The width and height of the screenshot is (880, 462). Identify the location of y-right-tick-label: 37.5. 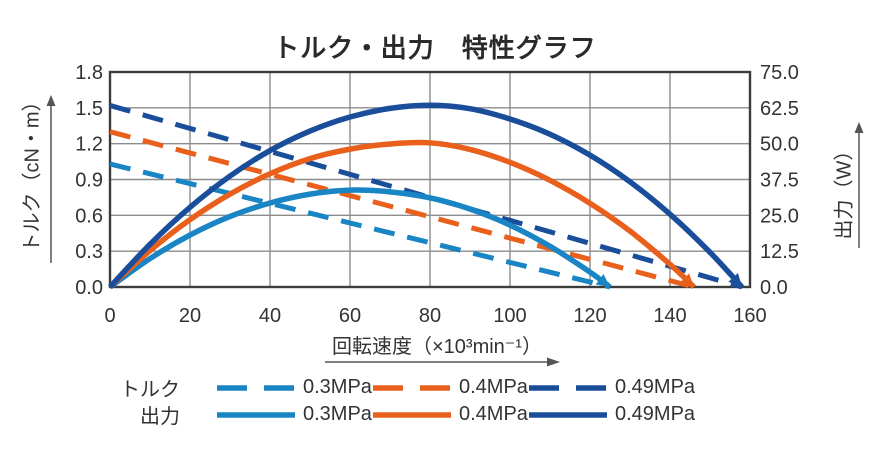
(779, 181).